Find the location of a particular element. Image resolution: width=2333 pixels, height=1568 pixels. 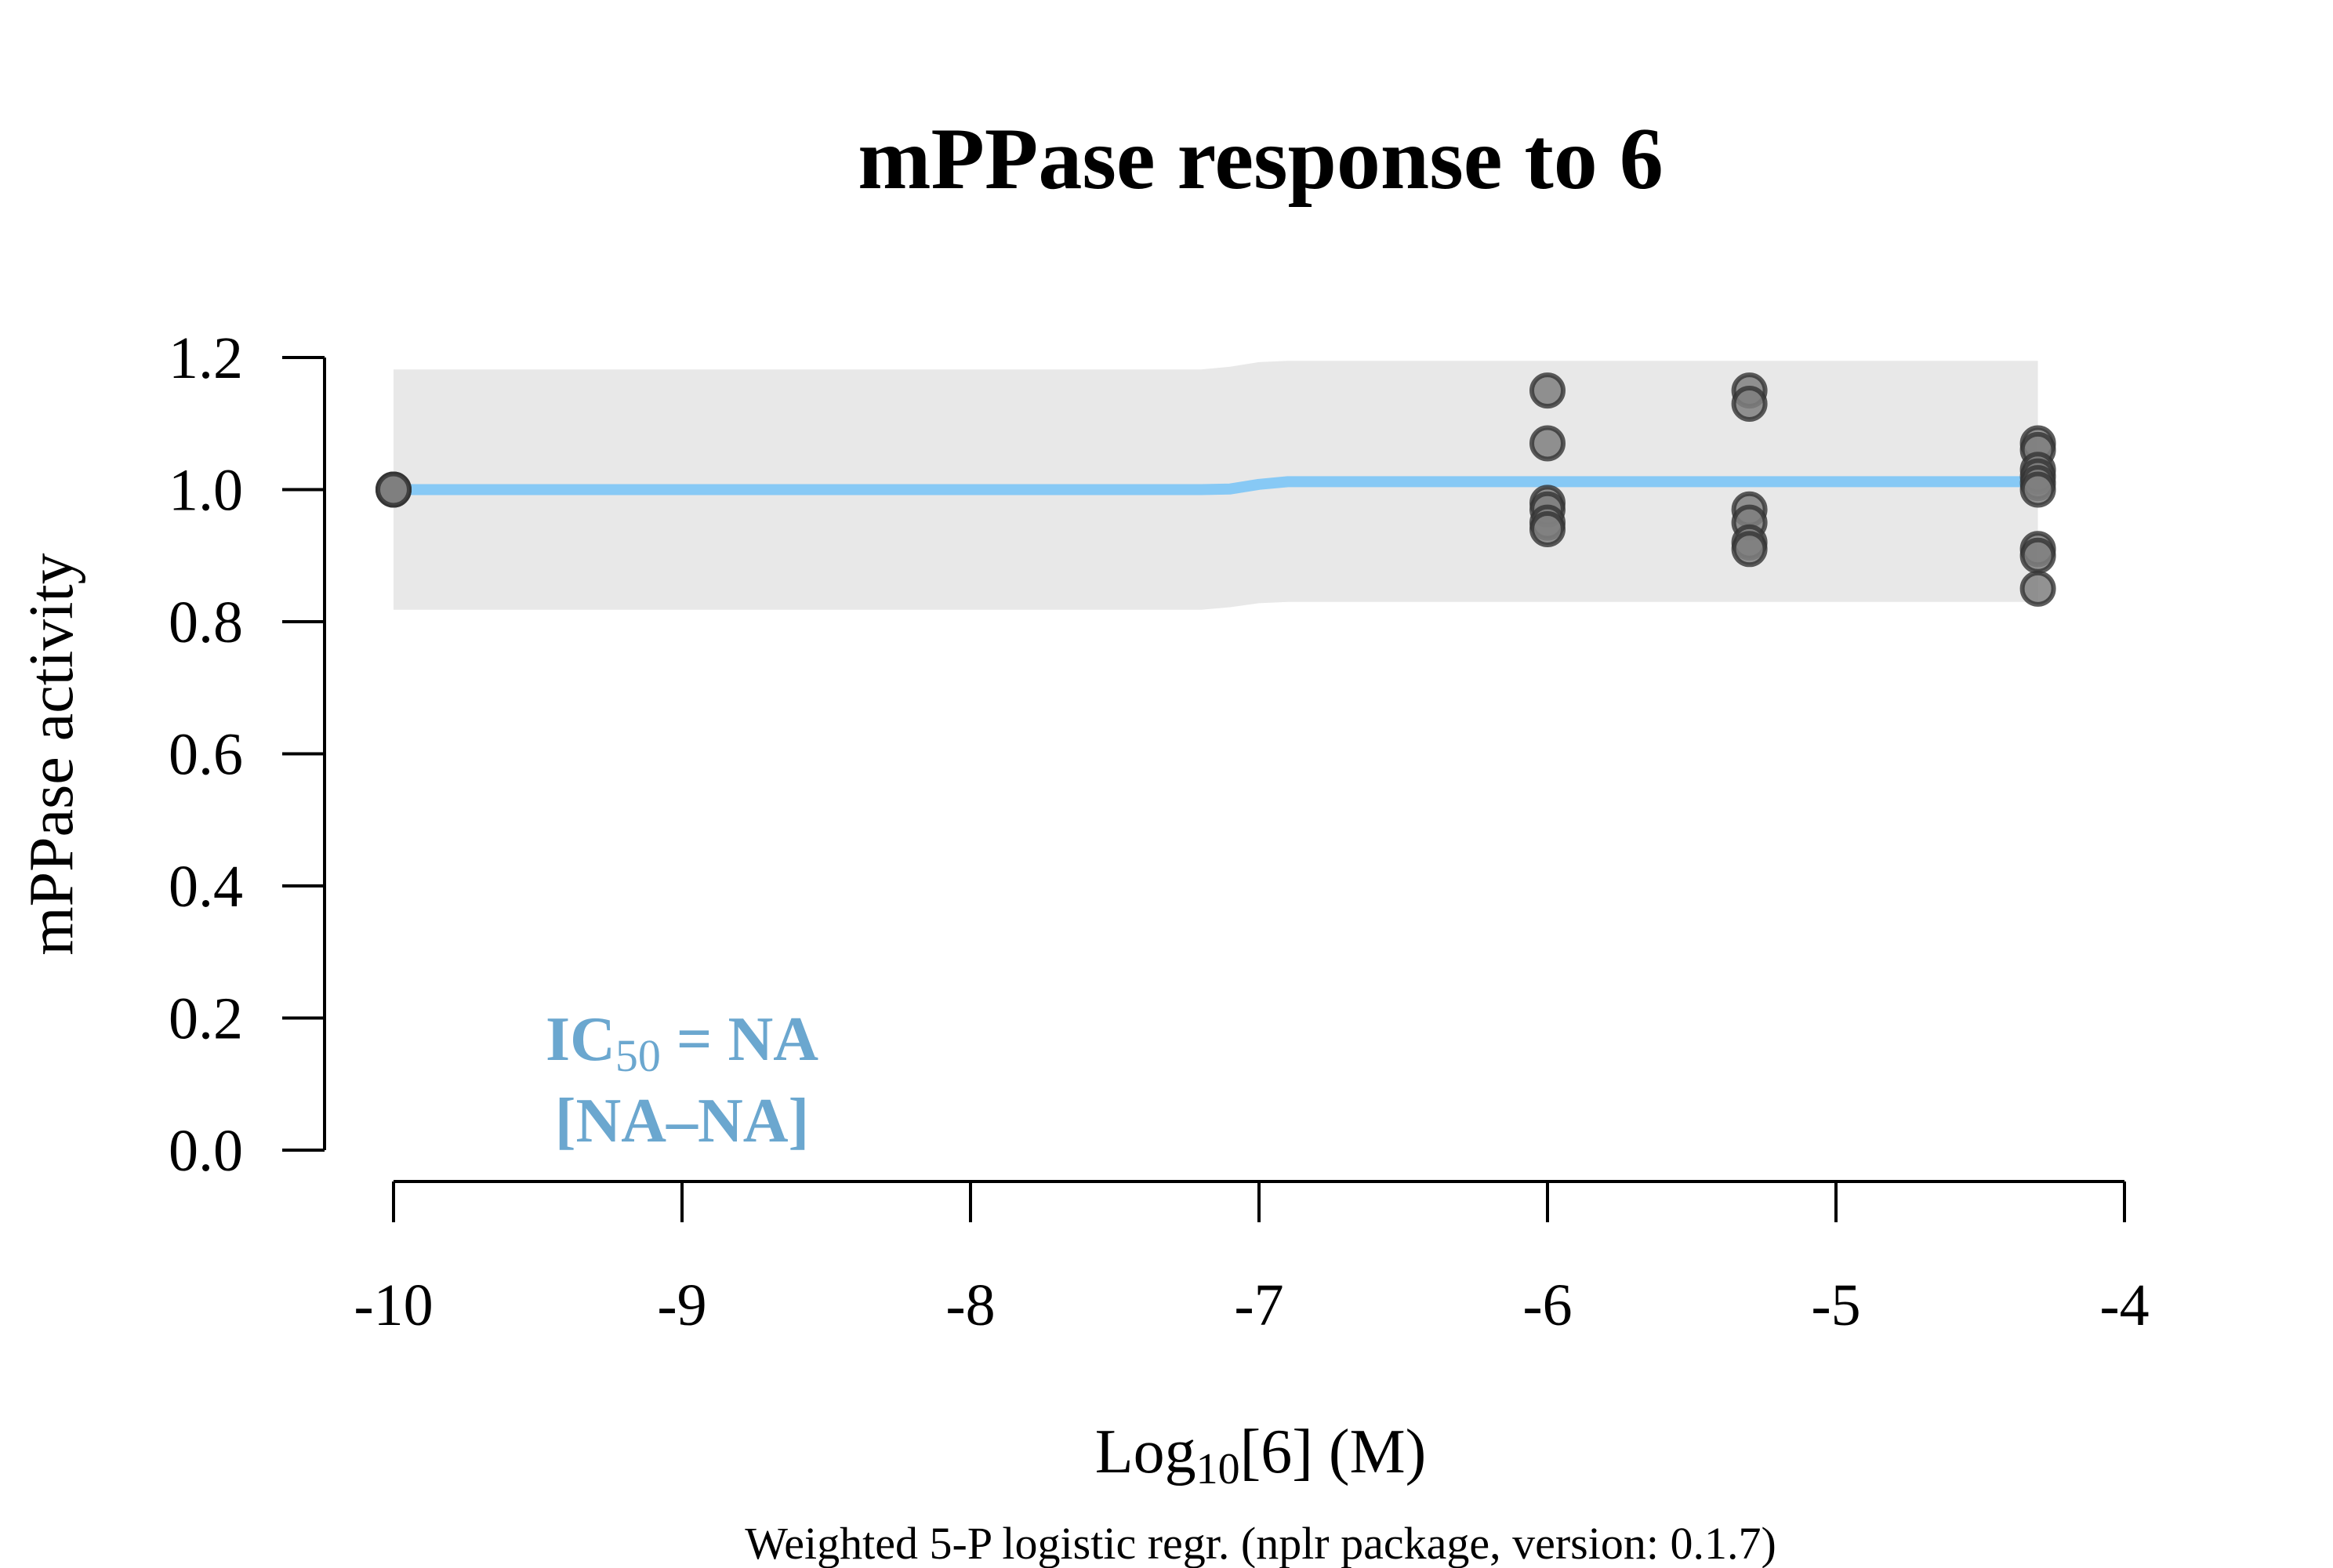

x-axis: -10 -9 -8 -7 -6 -5 -4 is located at coordinates (1252, 1259).